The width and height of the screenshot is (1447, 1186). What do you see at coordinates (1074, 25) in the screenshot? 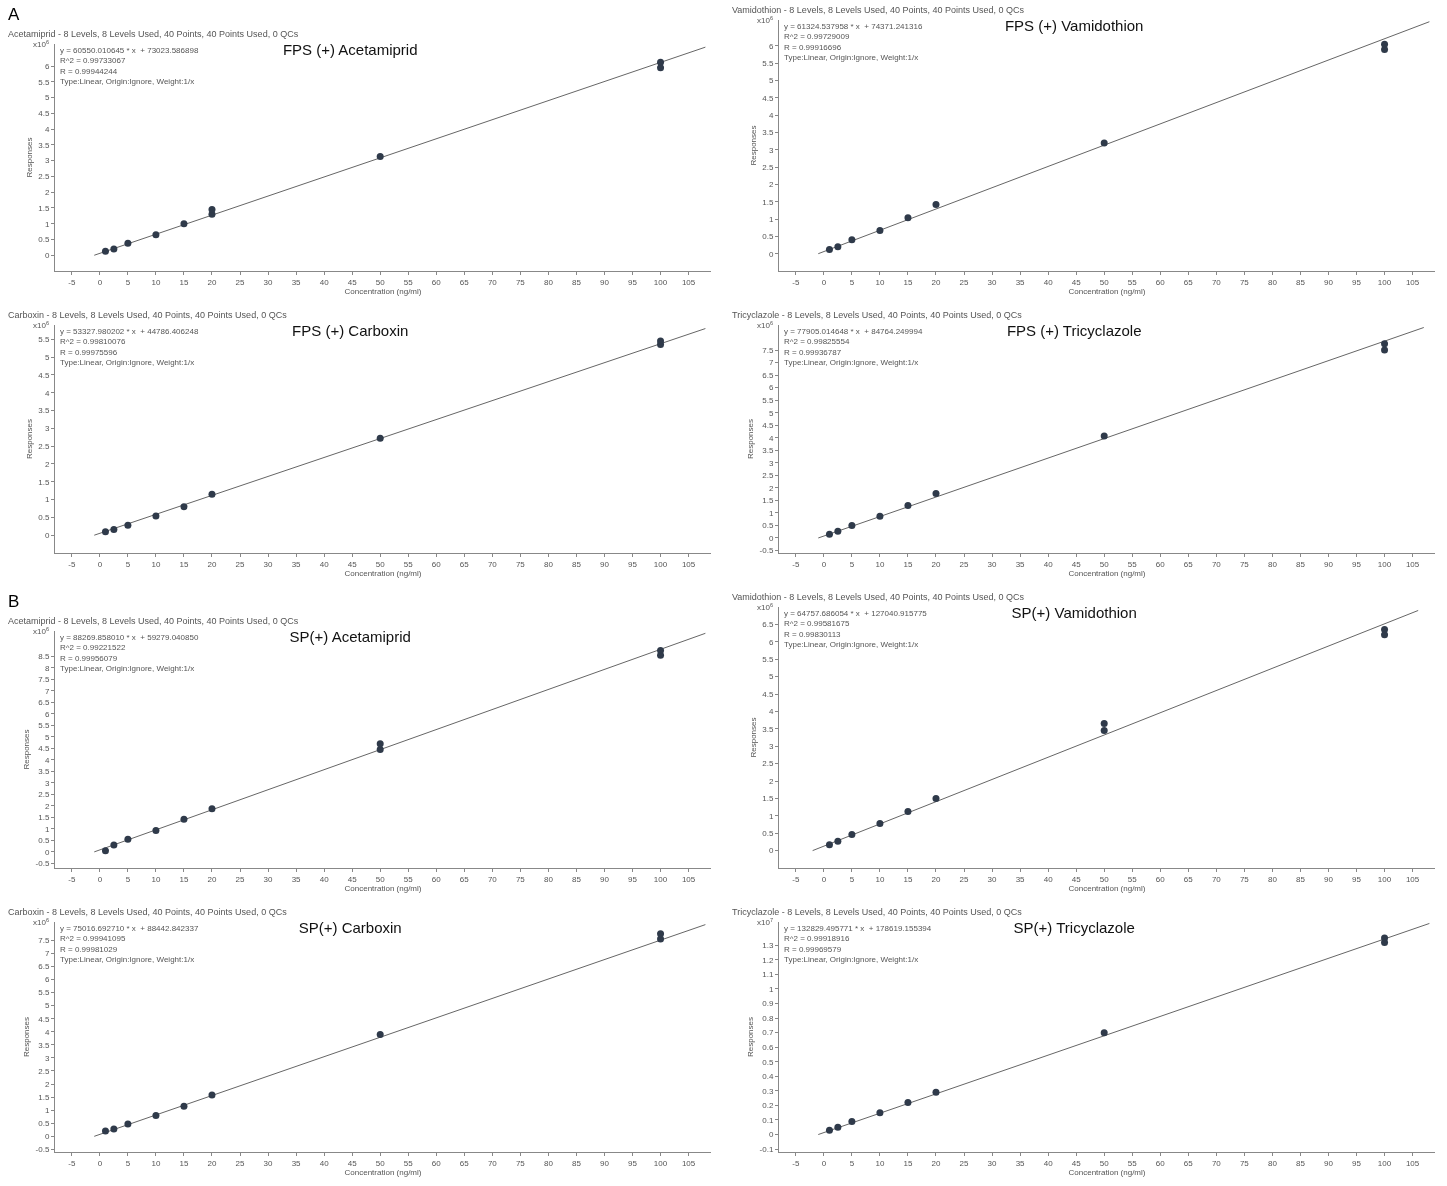
I see `chart-title: FPS (+) Vamidothion` at bounding box center [1074, 25].